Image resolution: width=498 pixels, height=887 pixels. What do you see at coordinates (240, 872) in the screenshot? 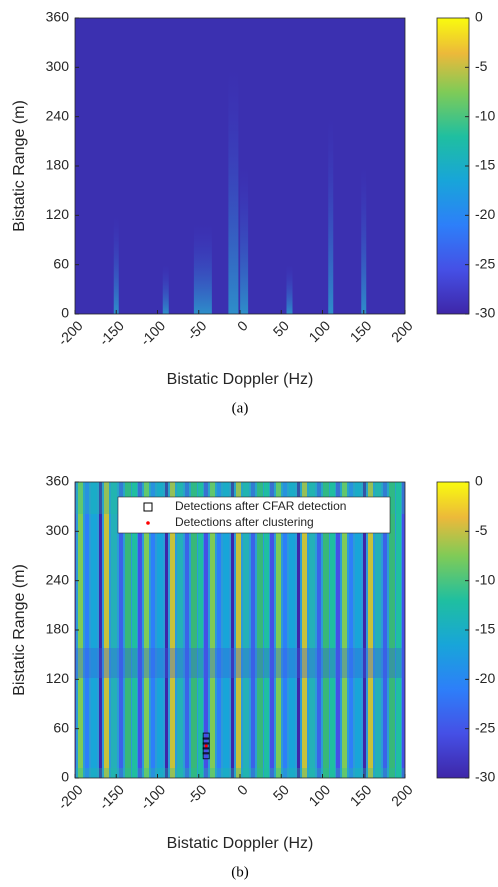
I see `caption: (b)` at bounding box center [240, 872].